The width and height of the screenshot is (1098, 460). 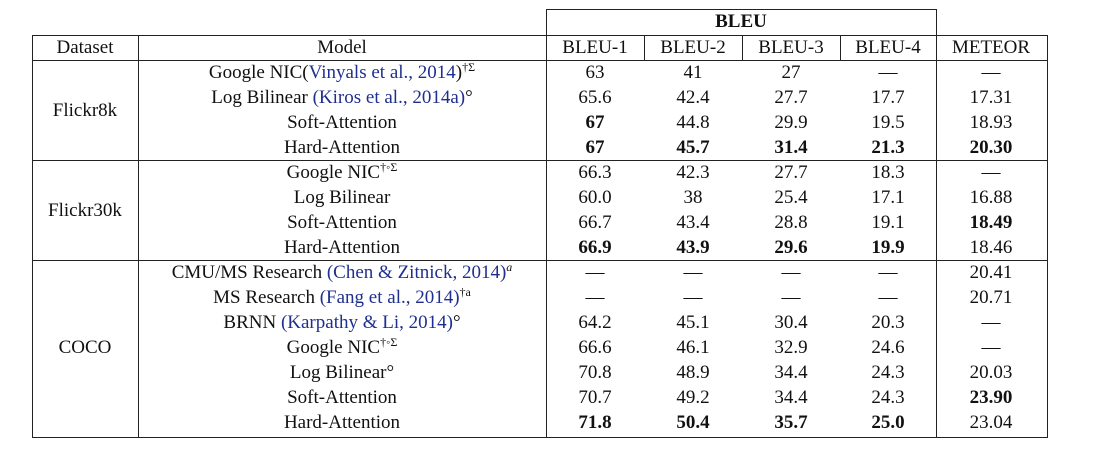 I want to click on column-header-bleu-1: BLEU-1, so click(x=595, y=47).